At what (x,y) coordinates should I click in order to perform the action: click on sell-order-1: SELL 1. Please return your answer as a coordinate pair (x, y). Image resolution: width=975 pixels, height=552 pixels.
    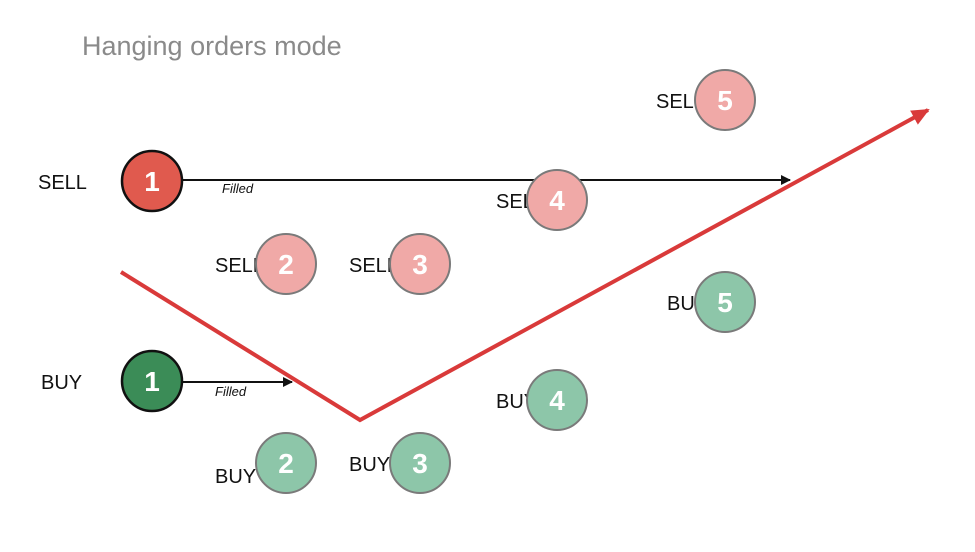
    Looking at the image, I should click on (111, 181).